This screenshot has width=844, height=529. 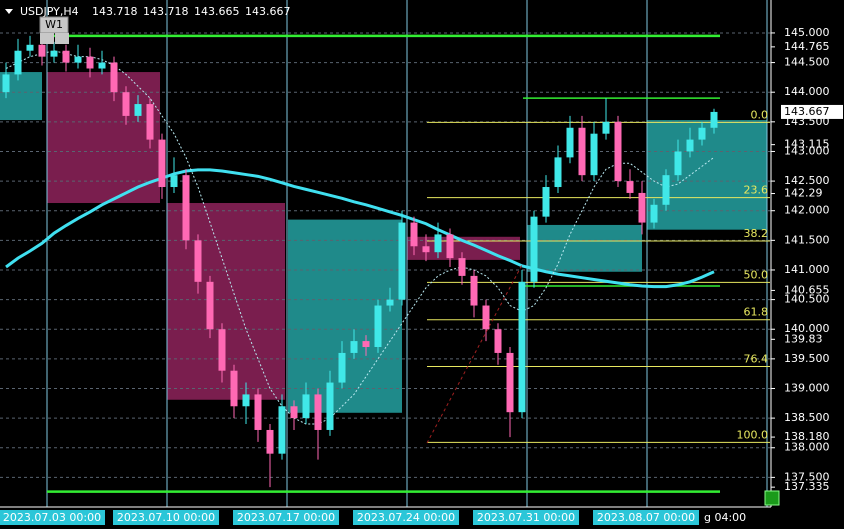 What do you see at coordinates (807, 46) in the screenshot?
I see `price-label: 144.765` at bounding box center [807, 46].